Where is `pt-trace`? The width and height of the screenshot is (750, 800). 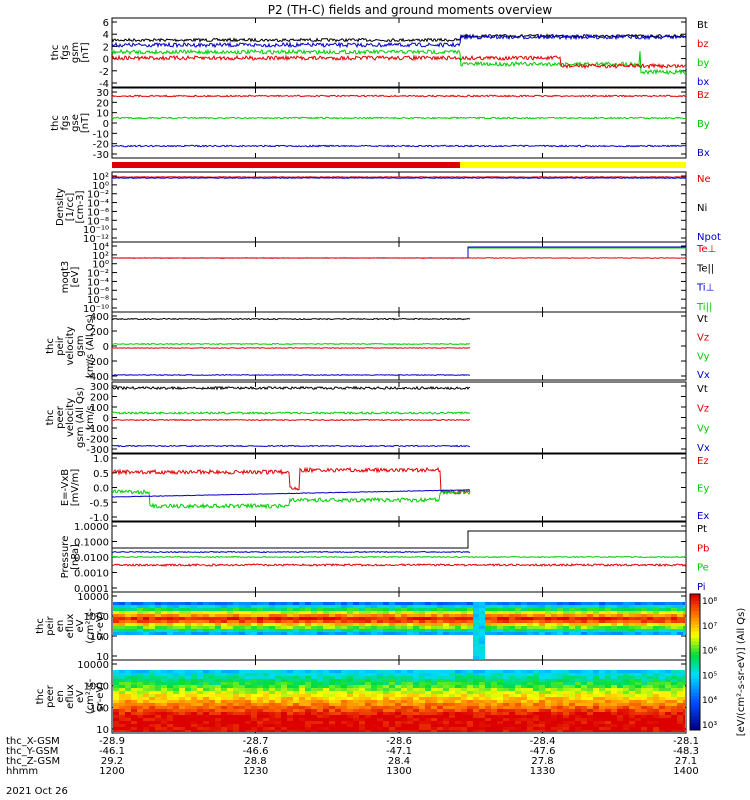 pt-trace is located at coordinates (399, 539).